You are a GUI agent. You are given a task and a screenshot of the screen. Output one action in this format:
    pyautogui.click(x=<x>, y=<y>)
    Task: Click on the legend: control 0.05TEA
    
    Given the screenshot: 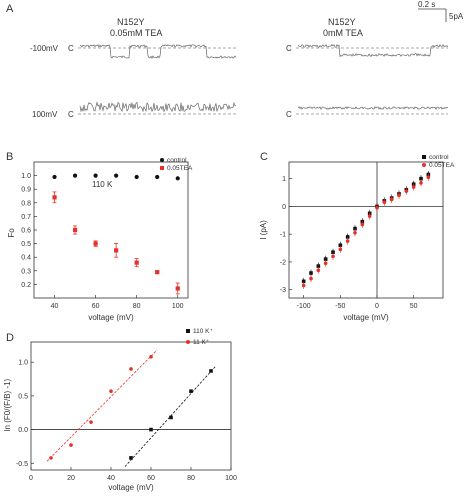 What is the action you would take?
    pyautogui.click(x=438, y=161)
    